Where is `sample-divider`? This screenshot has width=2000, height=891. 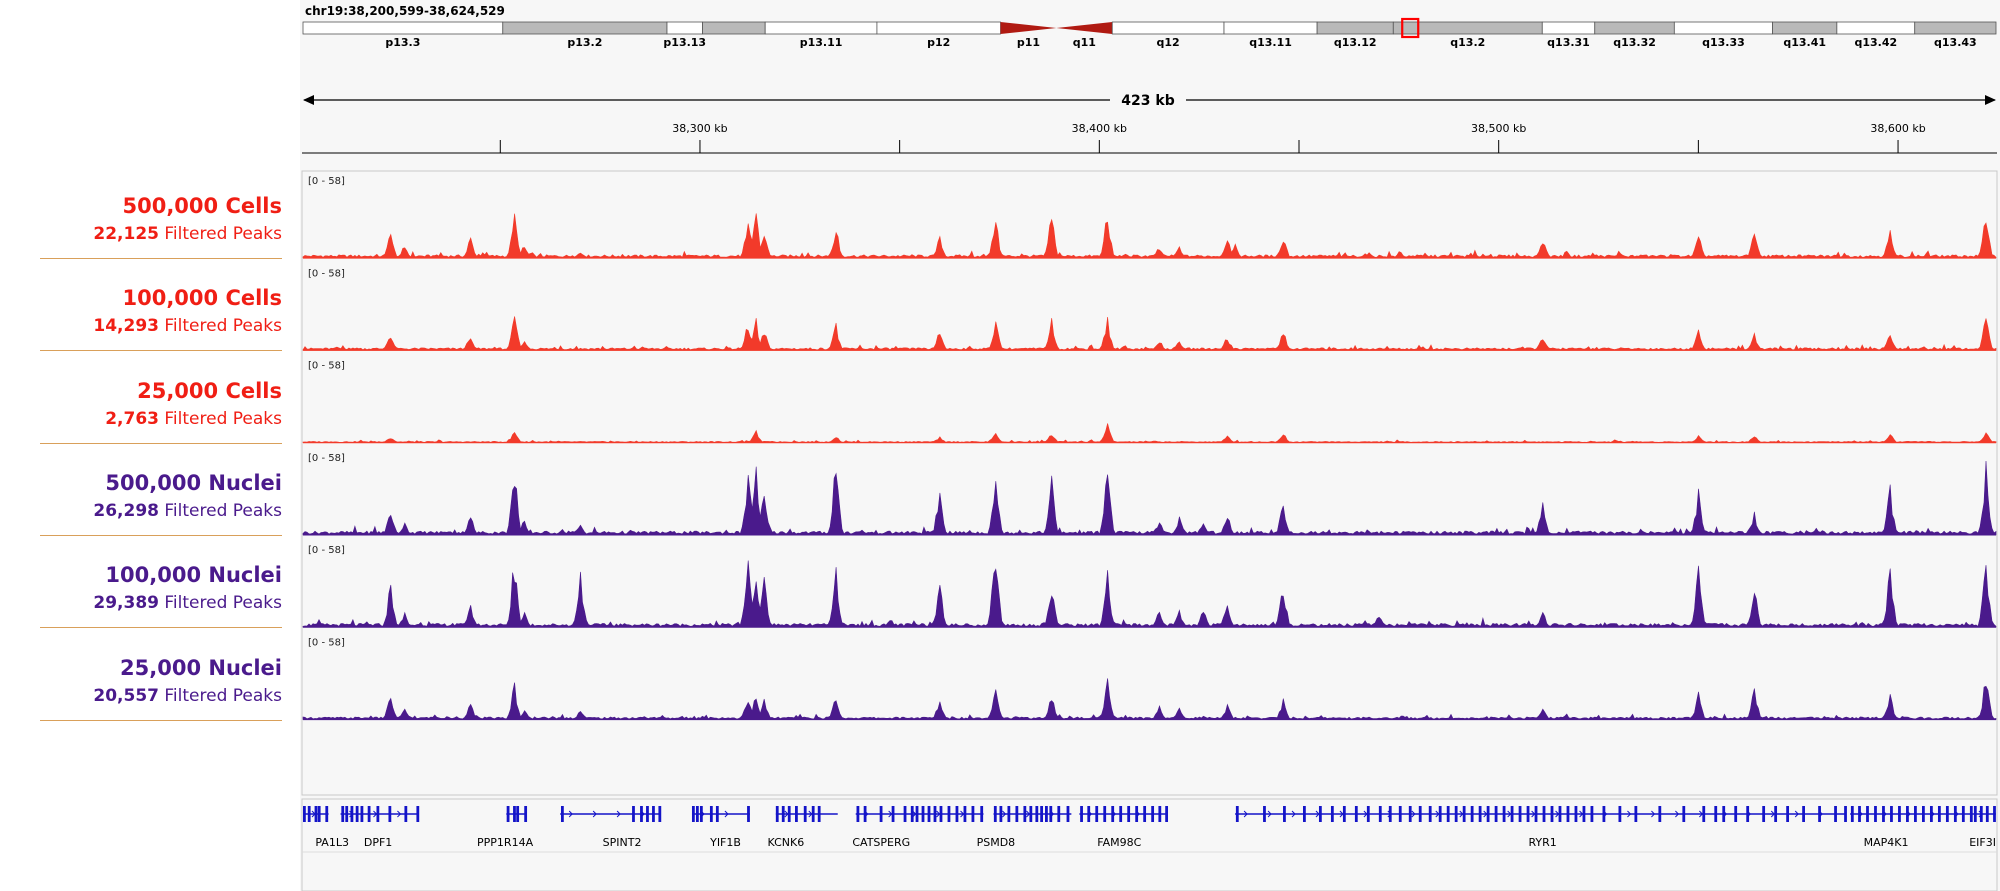
sample-divider is located at coordinates (161, 443).